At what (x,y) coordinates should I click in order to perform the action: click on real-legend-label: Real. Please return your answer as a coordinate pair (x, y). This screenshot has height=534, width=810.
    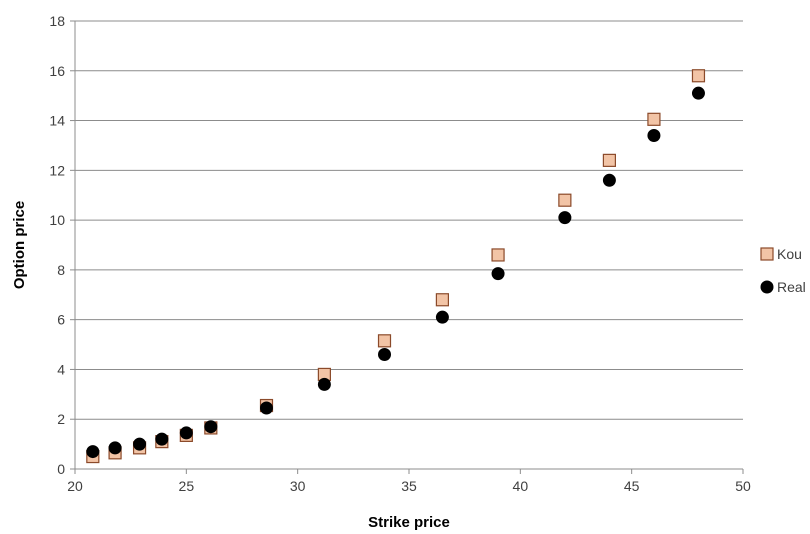
    Looking at the image, I should click on (791, 287).